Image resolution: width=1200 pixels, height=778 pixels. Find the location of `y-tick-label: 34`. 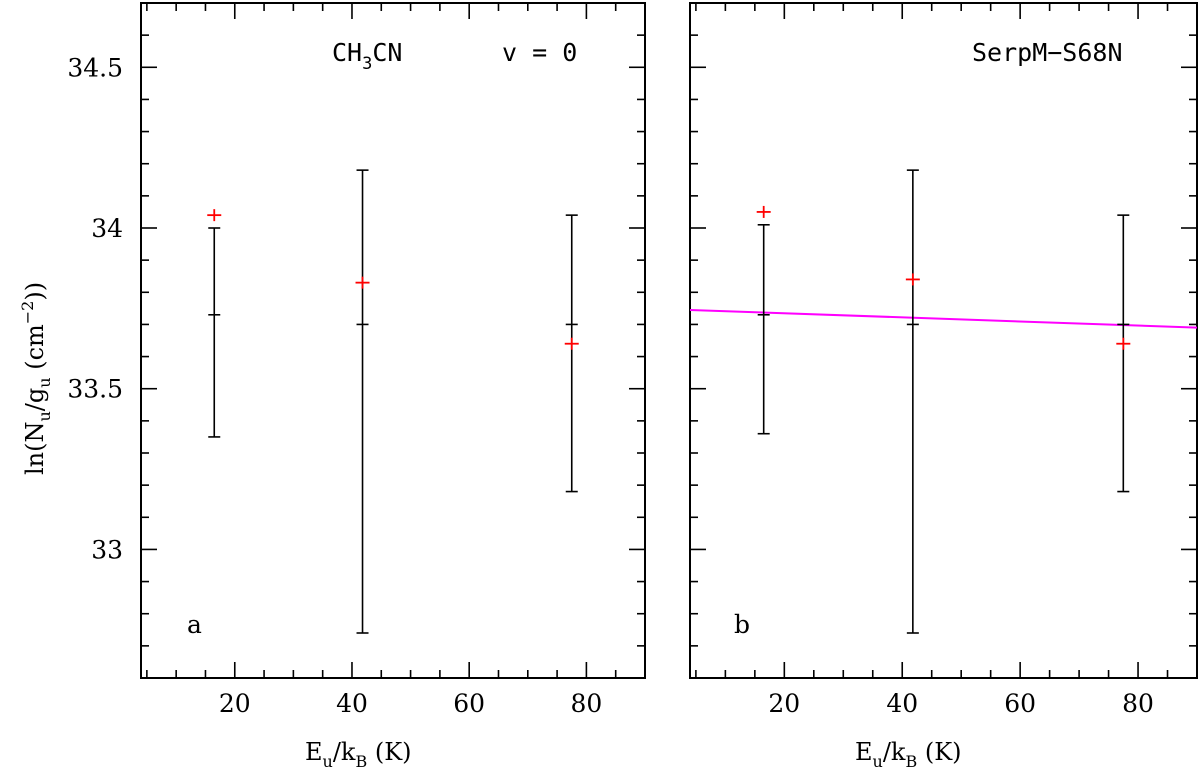

y-tick-label: 34 is located at coordinates (107, 228).